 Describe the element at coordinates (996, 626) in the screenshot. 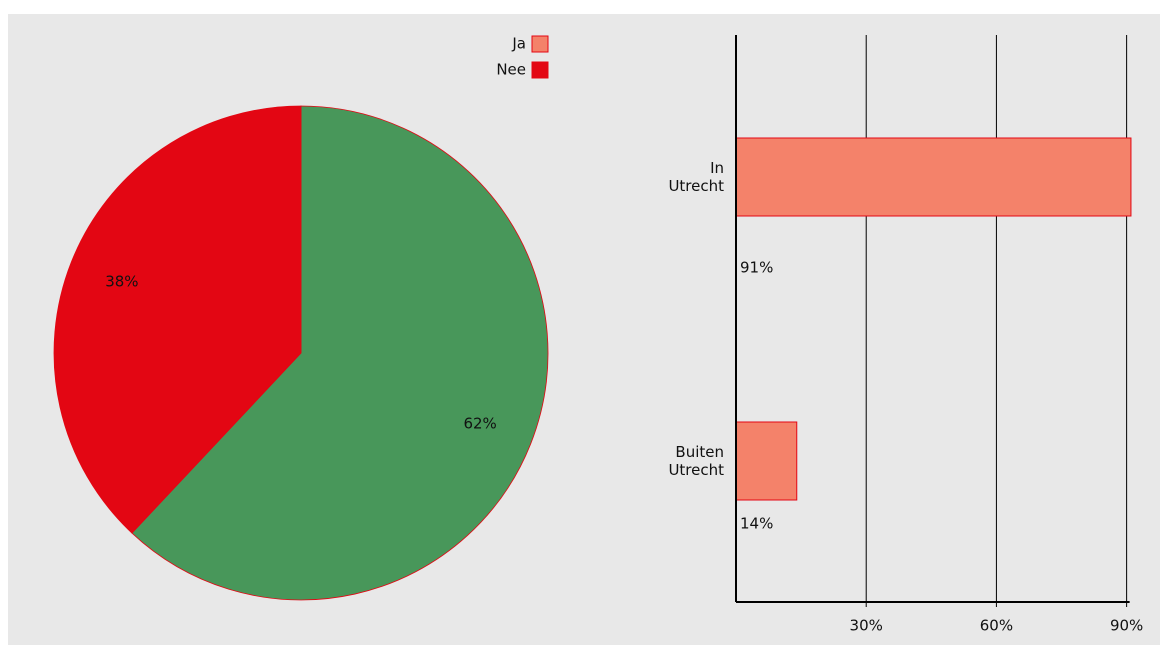

I see `x-tick-label: 60%` at that location.